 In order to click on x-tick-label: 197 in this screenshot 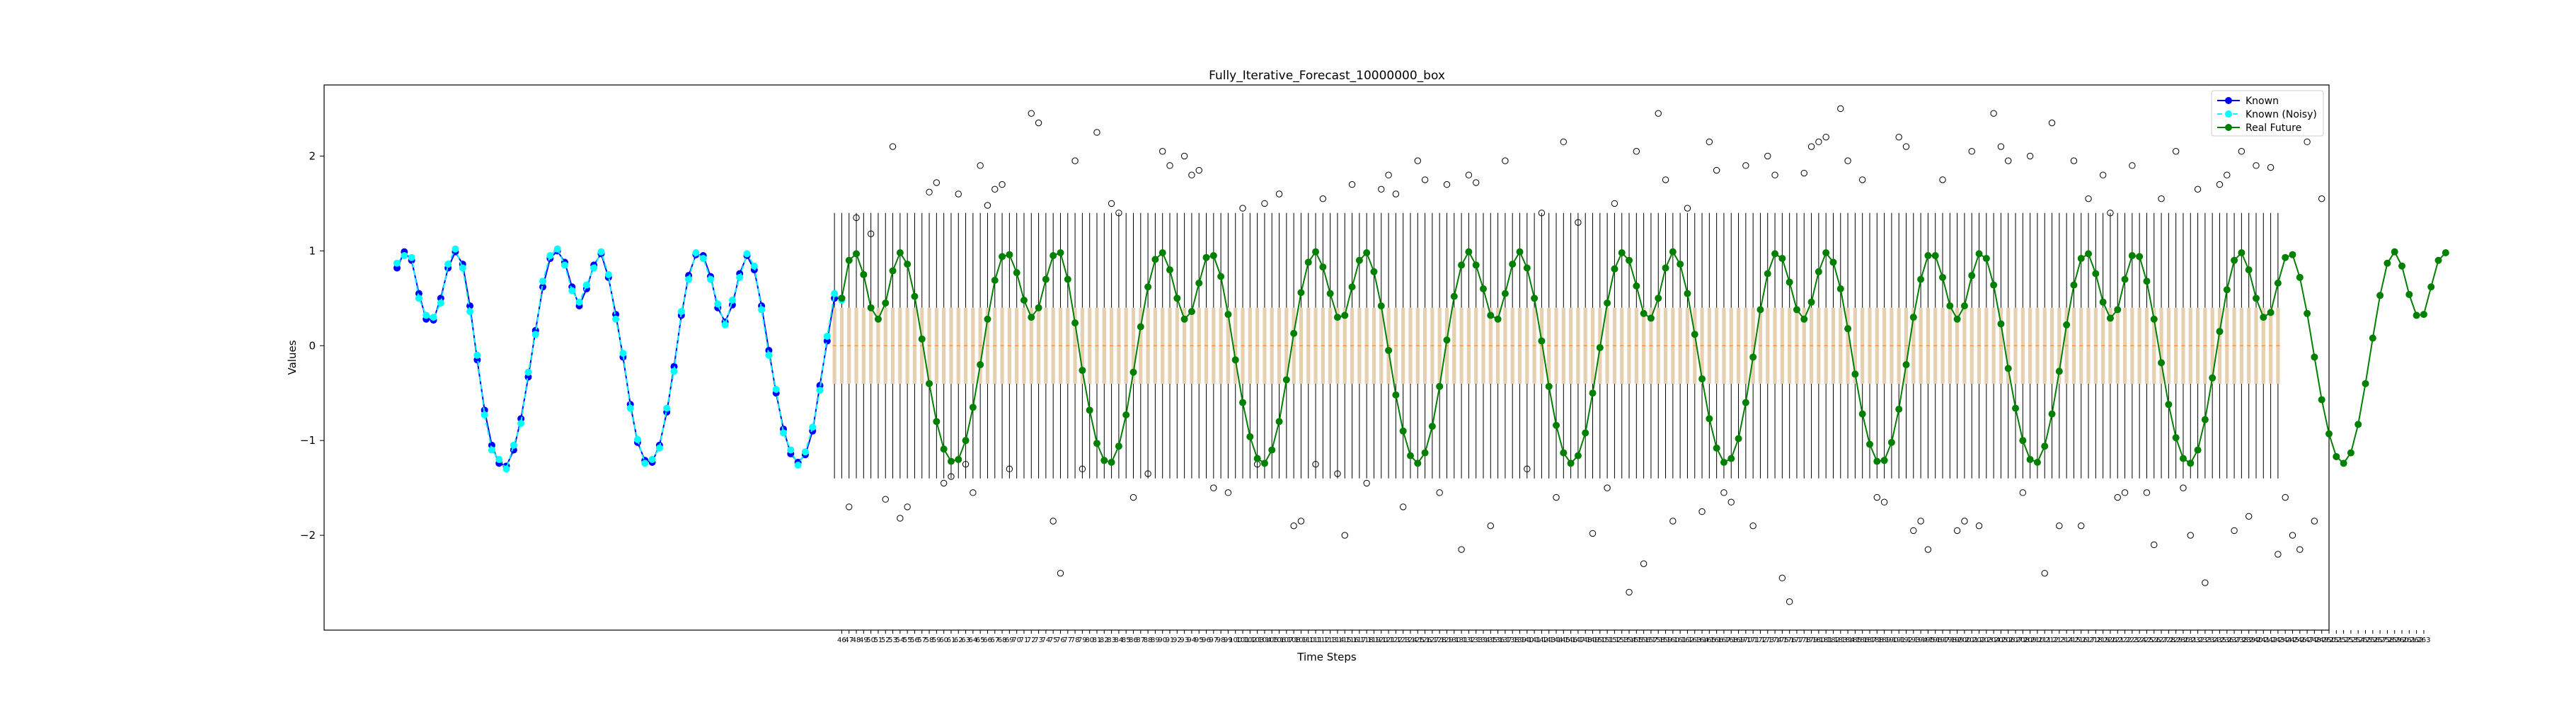, I will do `click(1943, 640)`.